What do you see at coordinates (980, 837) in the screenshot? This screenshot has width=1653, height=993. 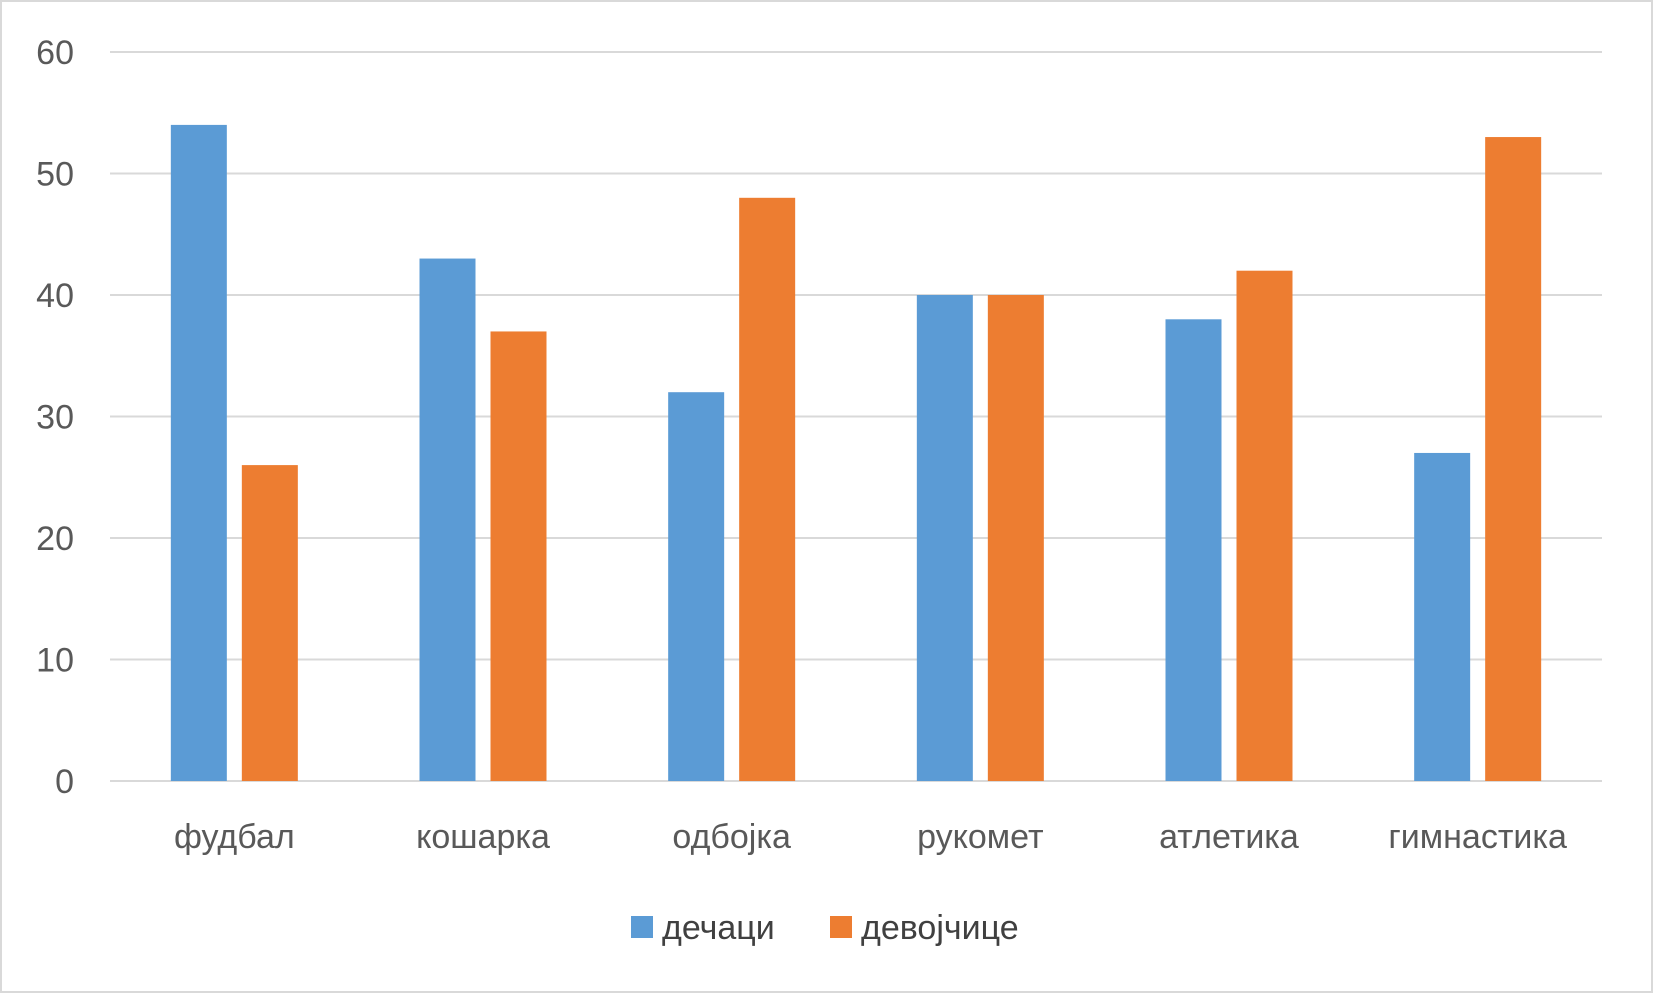 I see `x-tick-label: рукомет` at bounding box center [980, 837].